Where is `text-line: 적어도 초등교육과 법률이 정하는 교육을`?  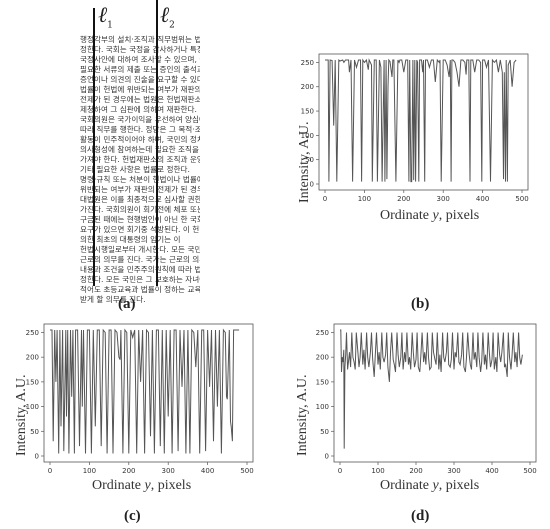 text-line: 적어도 초등교육과 법률이 정하는 교육을 is located at coordinates (140, 289).